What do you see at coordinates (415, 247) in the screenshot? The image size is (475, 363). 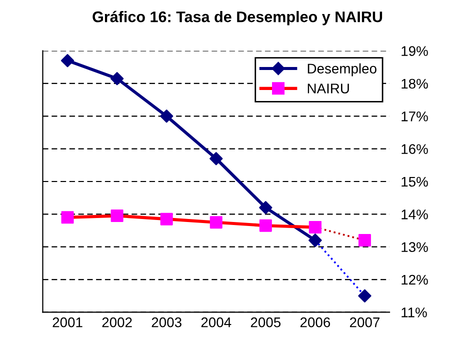 I see `y-tick-label: 13%` at bounding box center [415, 247].